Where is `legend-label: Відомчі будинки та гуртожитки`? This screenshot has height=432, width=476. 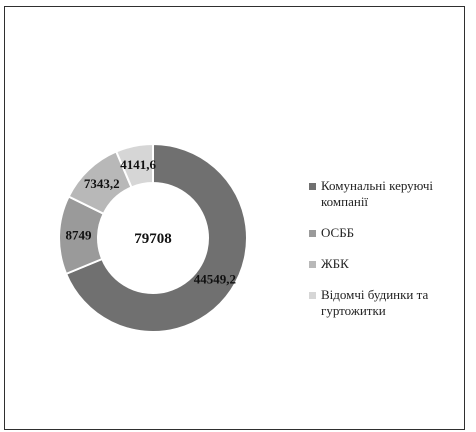 legend-label: Відомчі будинки та гуртожитки is located at coordinates (375, 302).